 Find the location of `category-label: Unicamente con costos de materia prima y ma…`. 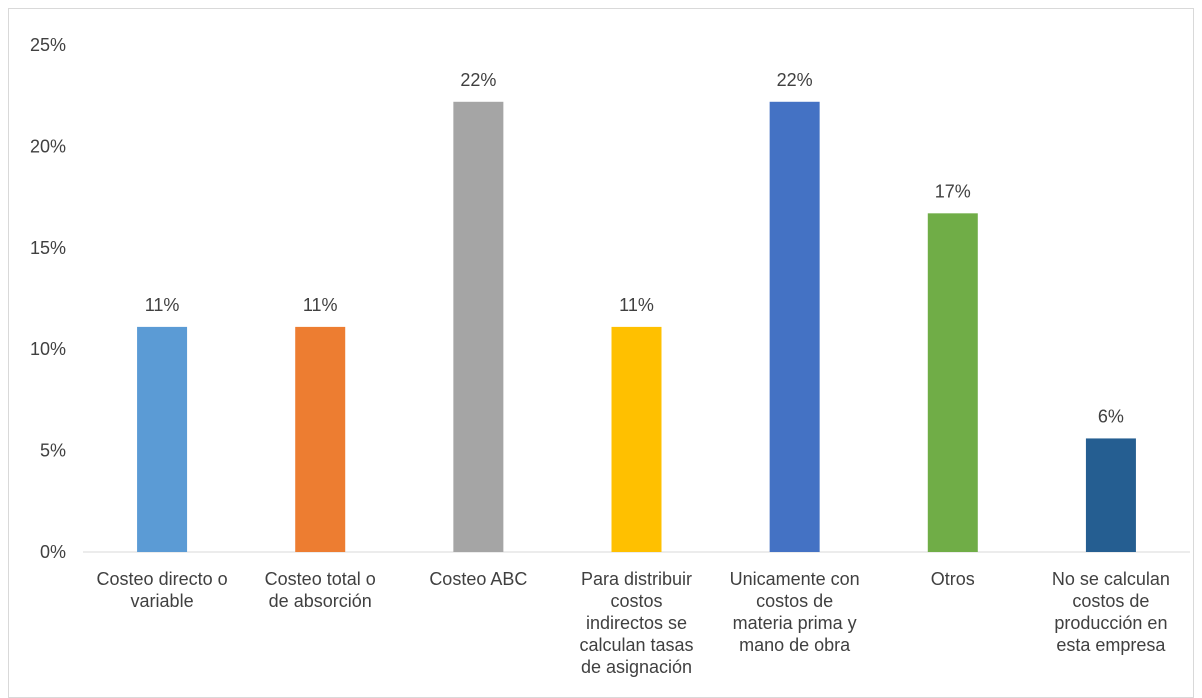

category-label: Unicamente con costos de materia prima y ma… is located at coordinates (795, 612).